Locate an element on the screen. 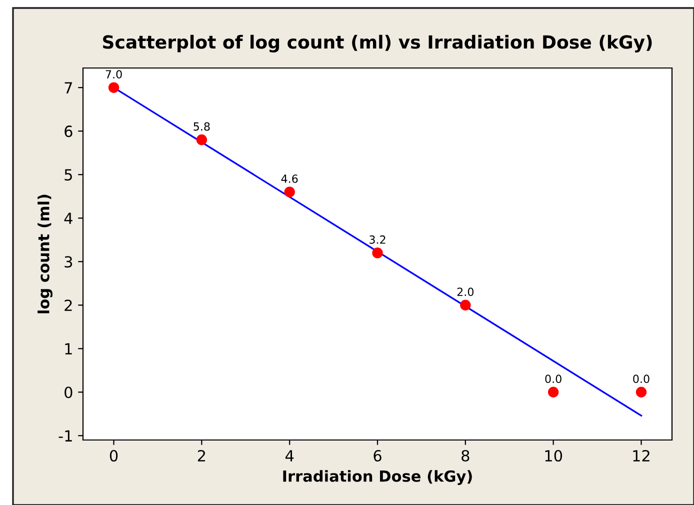  x-tick-label: 8 is located at coordinates (466, 456).